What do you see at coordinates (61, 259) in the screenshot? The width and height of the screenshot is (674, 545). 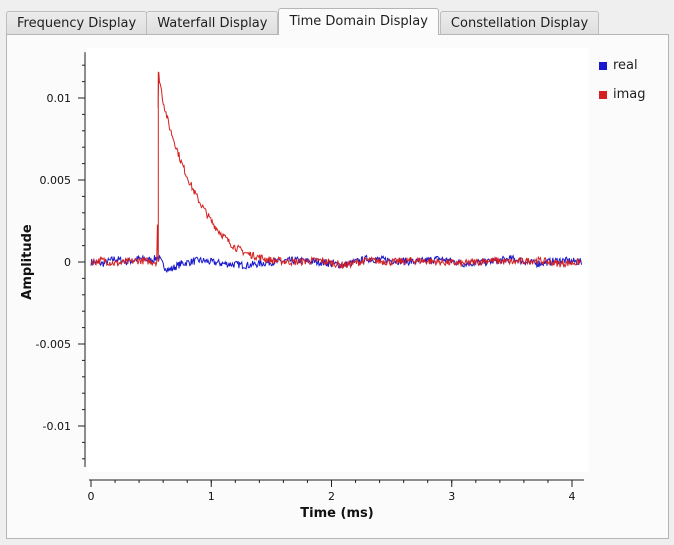 I see `y-axis: 0.01 0.005 0 -0.005 -0.01` at bounding box center [61, 259].